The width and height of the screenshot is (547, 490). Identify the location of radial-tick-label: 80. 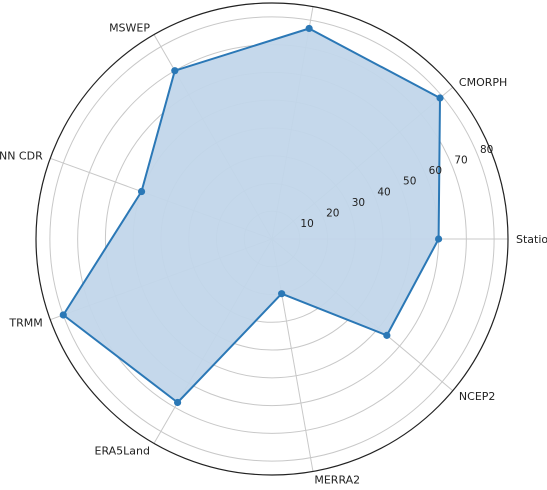
(486, 150).